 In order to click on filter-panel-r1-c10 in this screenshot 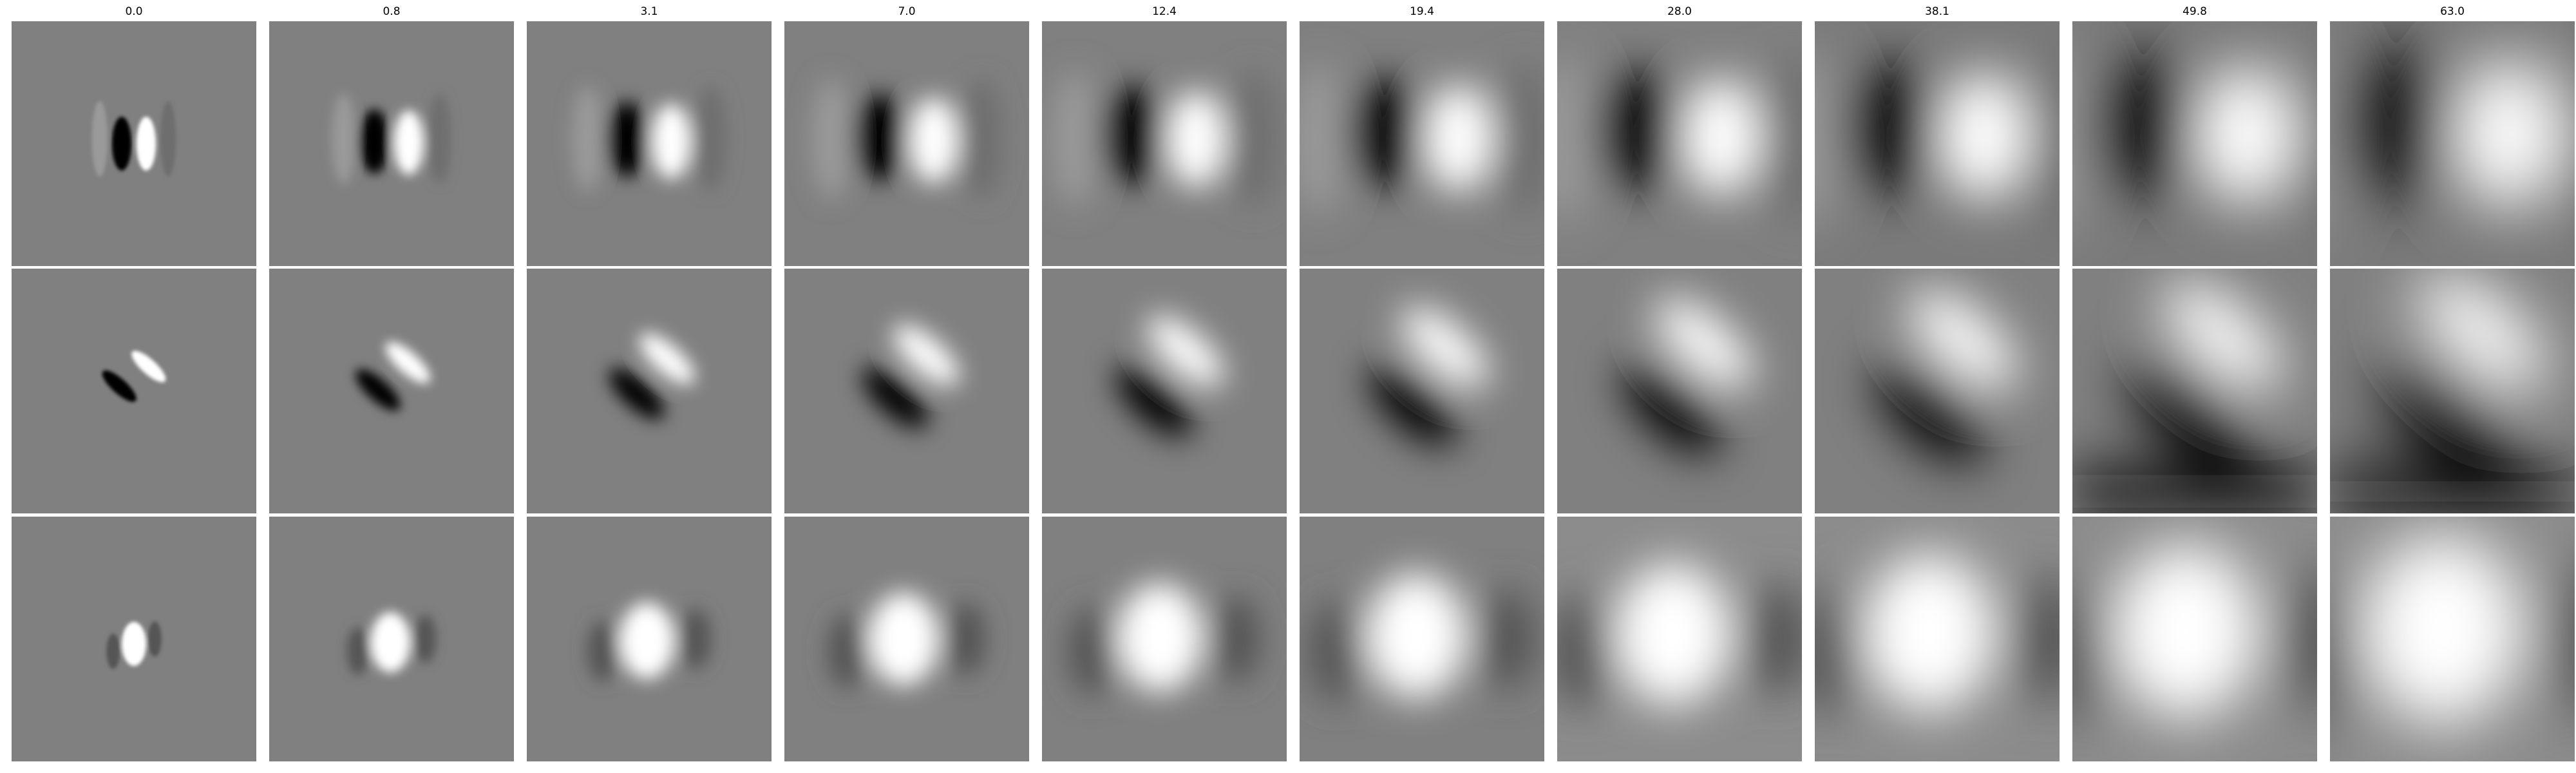, I will do `click(2452, 143)`.